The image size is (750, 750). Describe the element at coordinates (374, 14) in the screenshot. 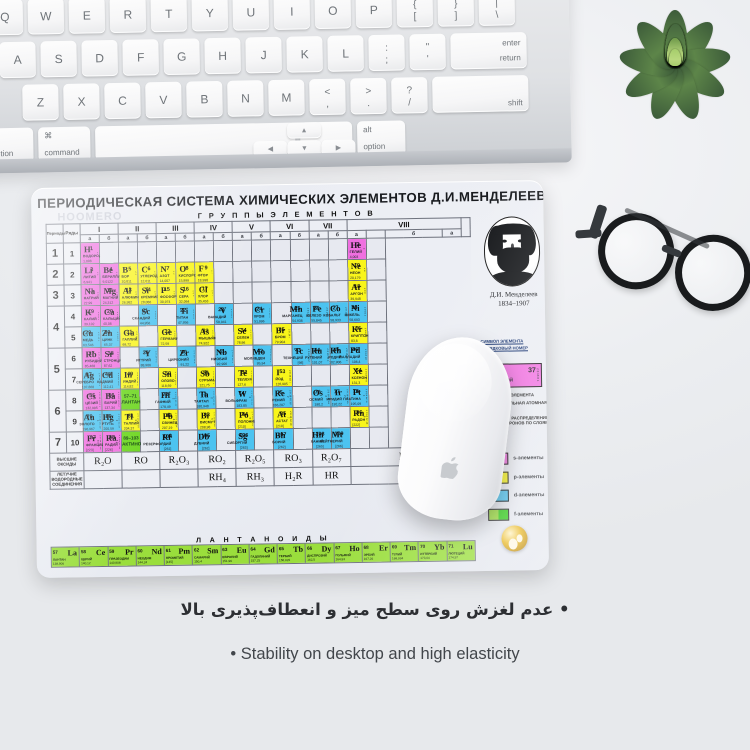

I see `key-p: P` at that location.